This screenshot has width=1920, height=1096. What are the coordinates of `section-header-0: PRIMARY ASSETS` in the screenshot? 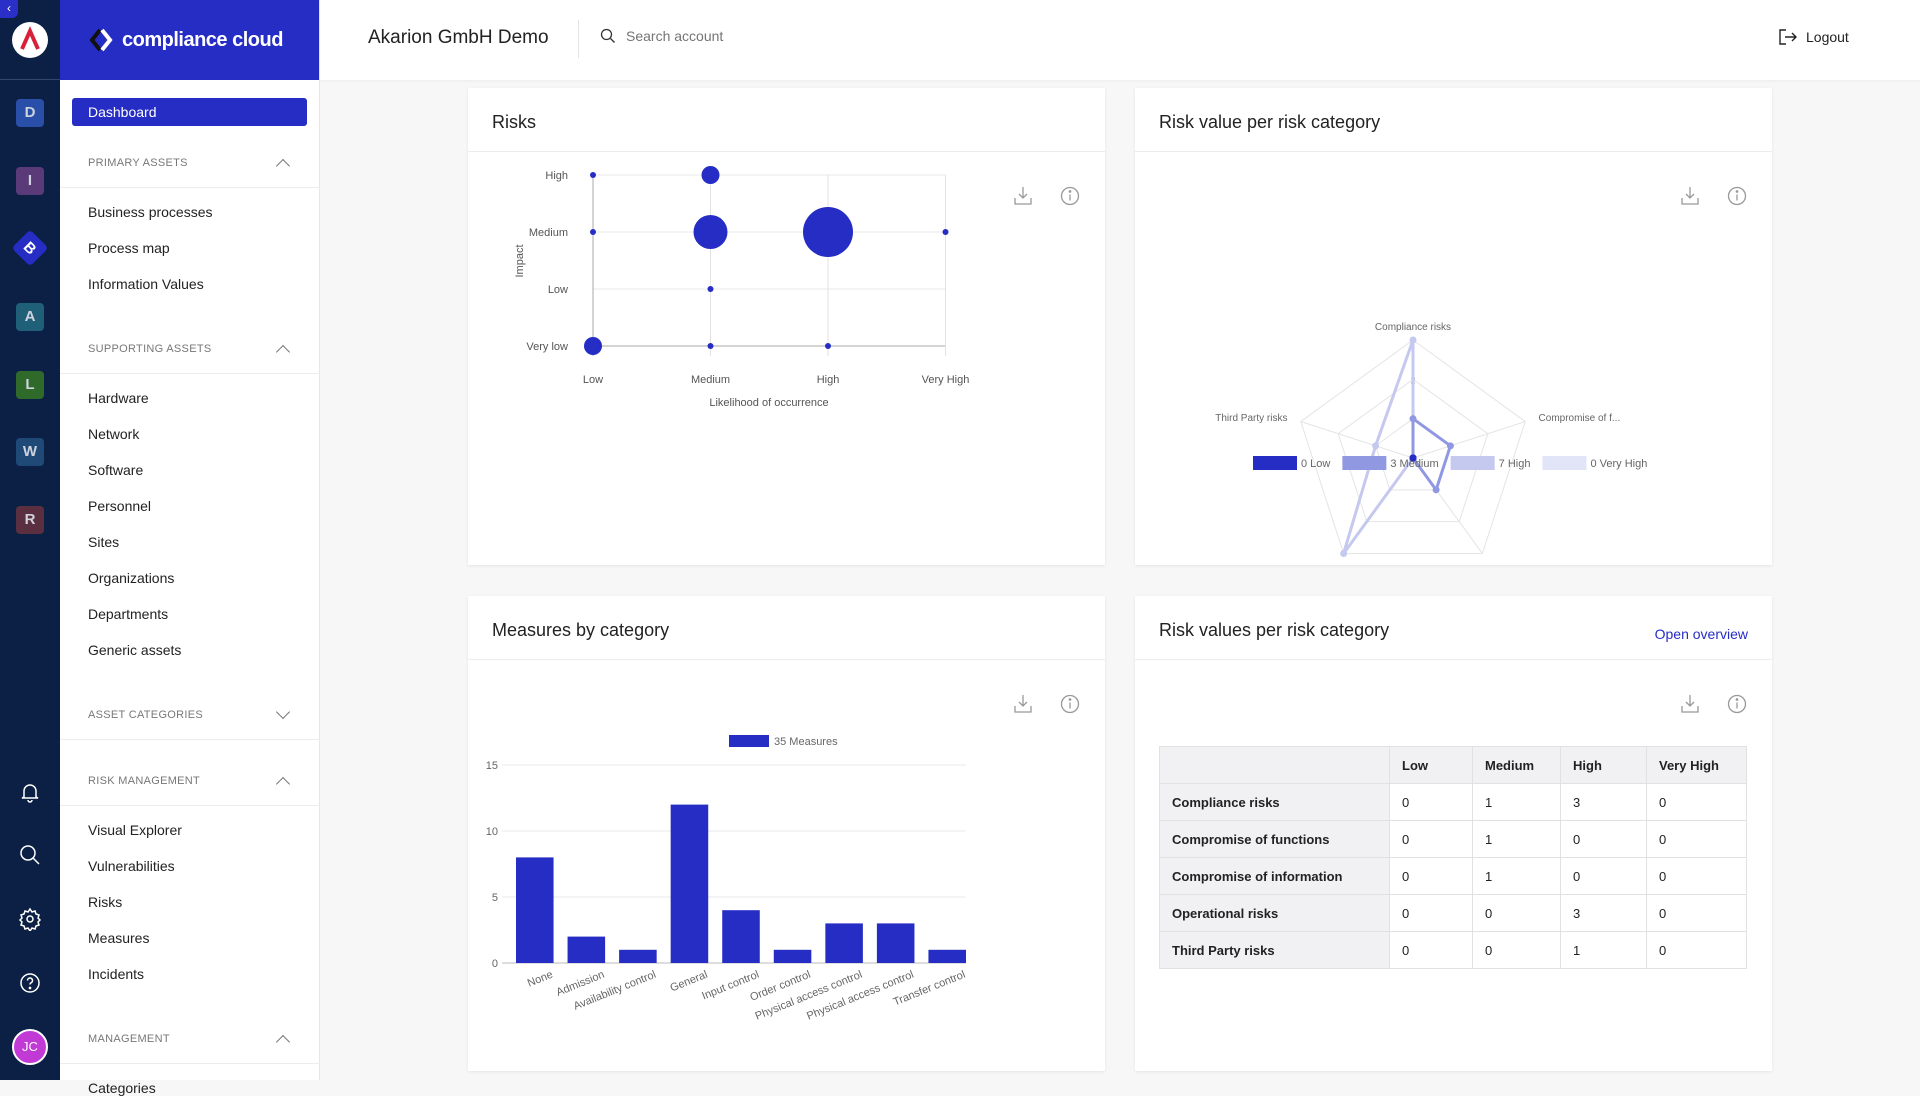 It's located at (190, 168).